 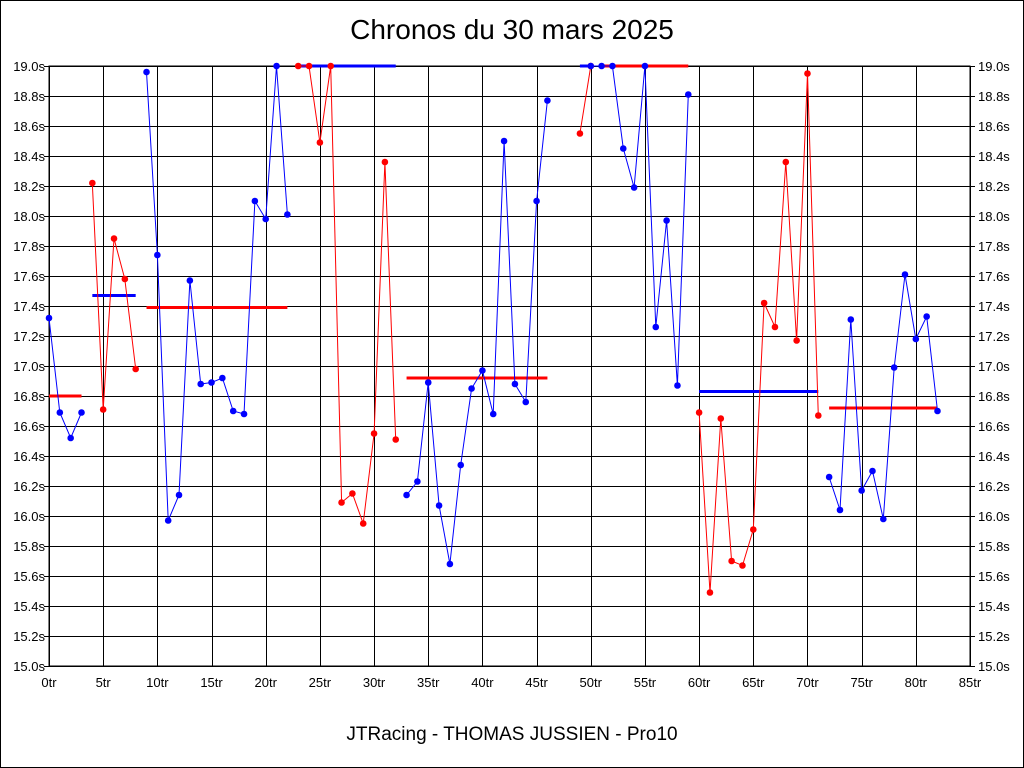 What do you see at coordinates (29, 516) in the screenshot?
I see `y-tick-label-left: 16.0s` at bounding box center [29, 516].